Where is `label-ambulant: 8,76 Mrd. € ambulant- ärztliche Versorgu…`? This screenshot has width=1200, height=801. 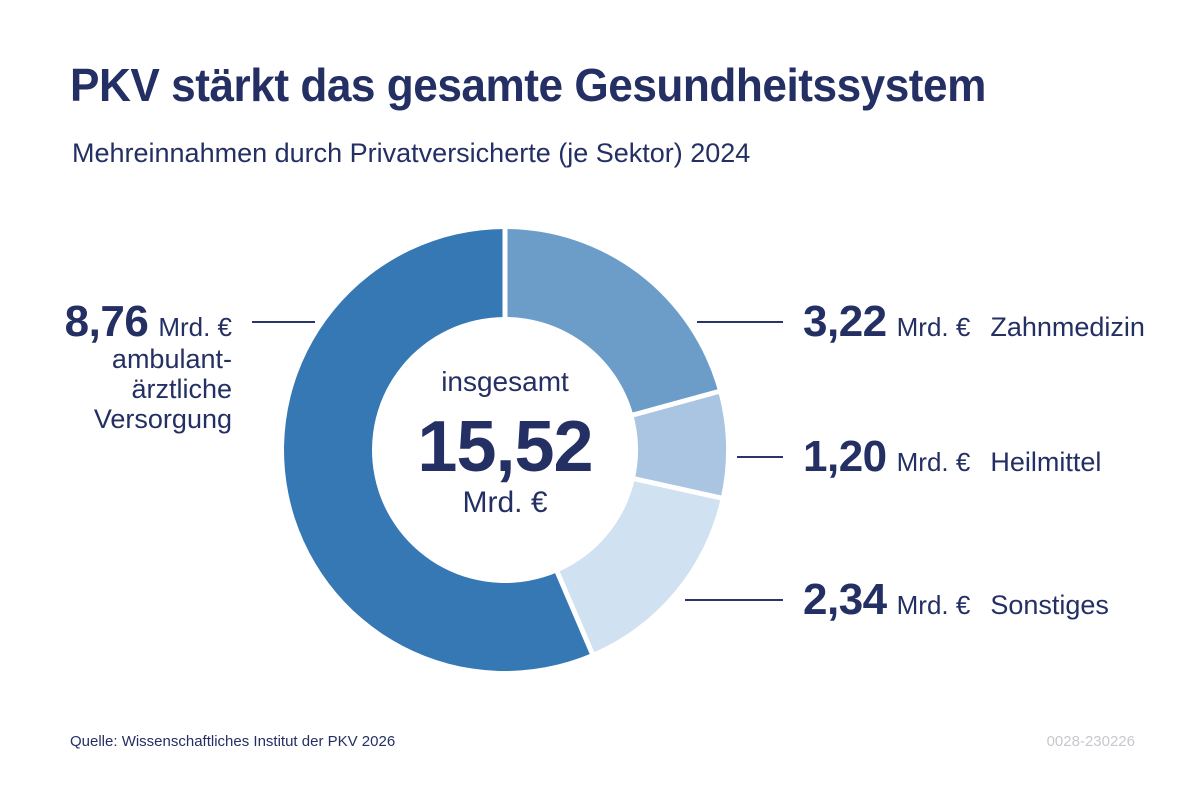
label-ambulant: 8,76 Mrd. € ambulant- ärztliche Versorgu… is located at coordinates (148, 367).